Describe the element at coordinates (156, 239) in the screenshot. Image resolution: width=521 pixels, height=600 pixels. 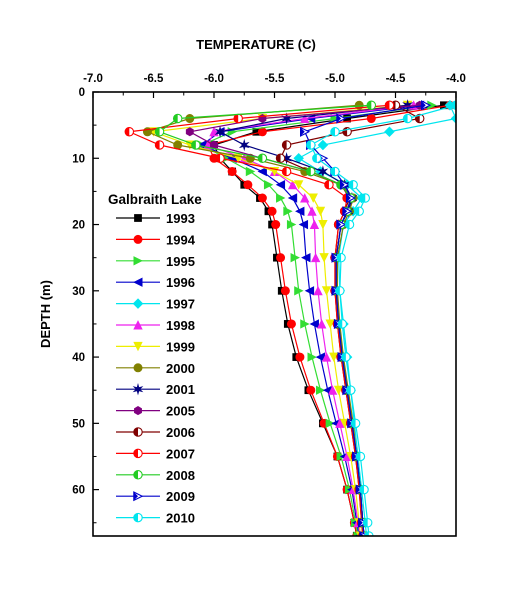
I see `legend-entry: 1994` at that location.